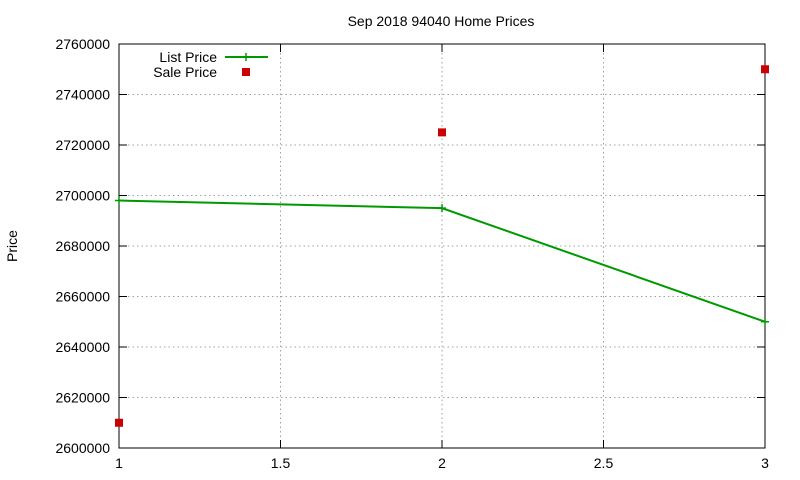 Image resolution: width=800 pixels, height=480 pixels. I want to click on y-axis-label: Price, so click(12, 246).